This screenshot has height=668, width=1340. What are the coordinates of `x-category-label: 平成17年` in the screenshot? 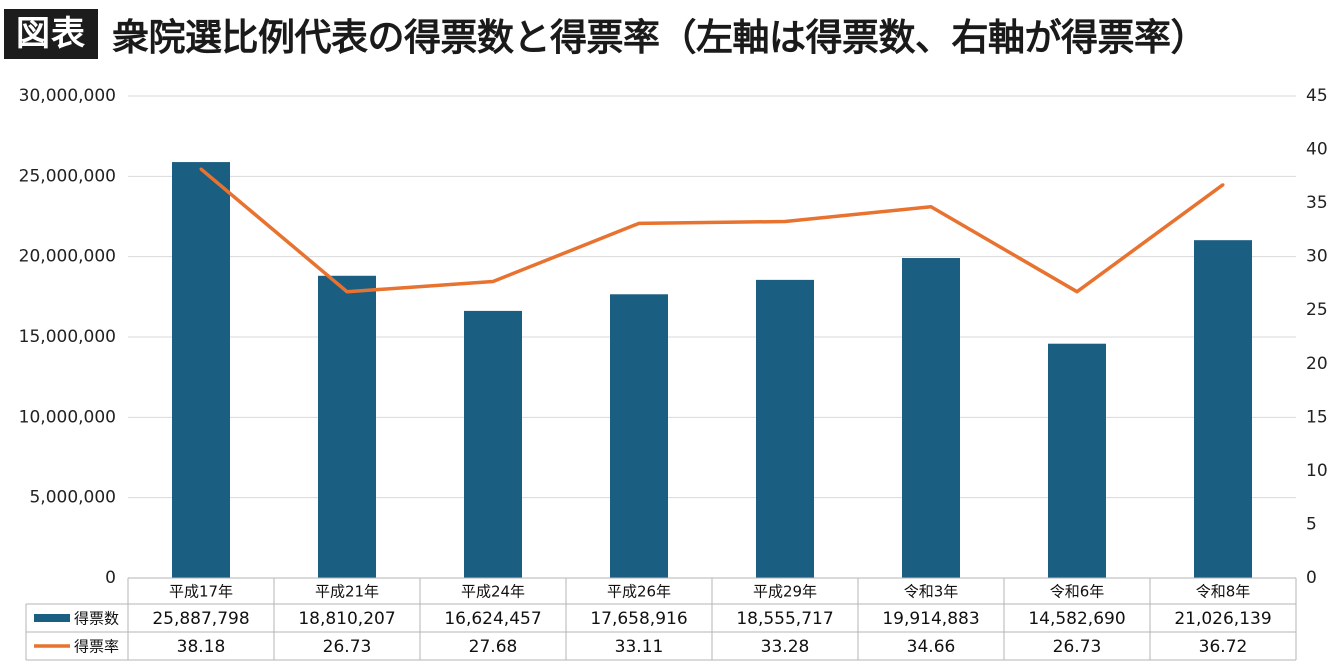 It's located at (201, 592).